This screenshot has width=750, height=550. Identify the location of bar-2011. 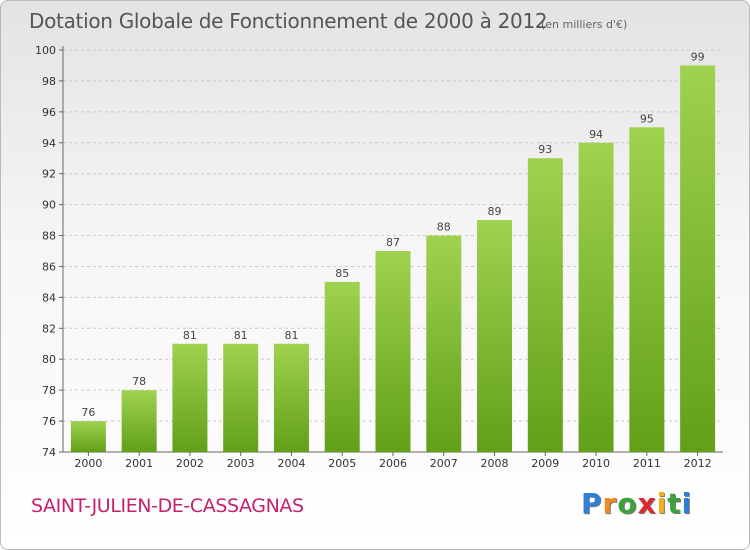
(647, 290).